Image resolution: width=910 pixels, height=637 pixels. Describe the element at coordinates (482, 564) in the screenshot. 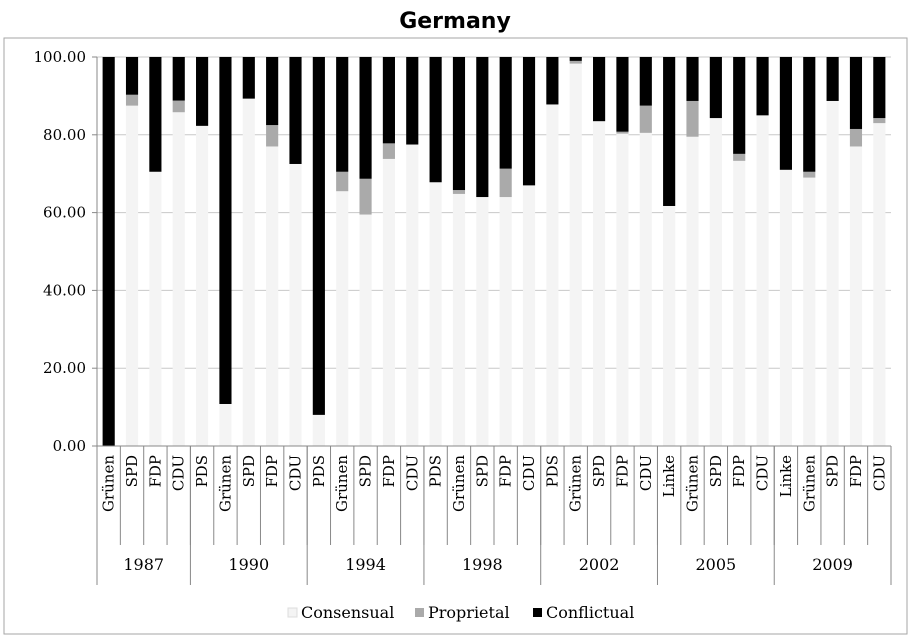

I see `year-label: 1998` at that location.